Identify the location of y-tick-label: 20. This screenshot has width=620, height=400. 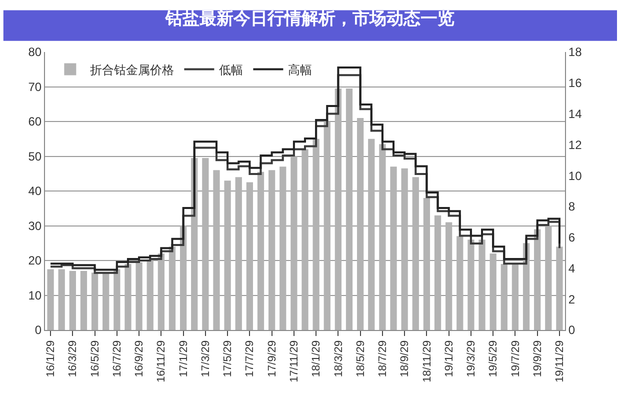
(35, 261).